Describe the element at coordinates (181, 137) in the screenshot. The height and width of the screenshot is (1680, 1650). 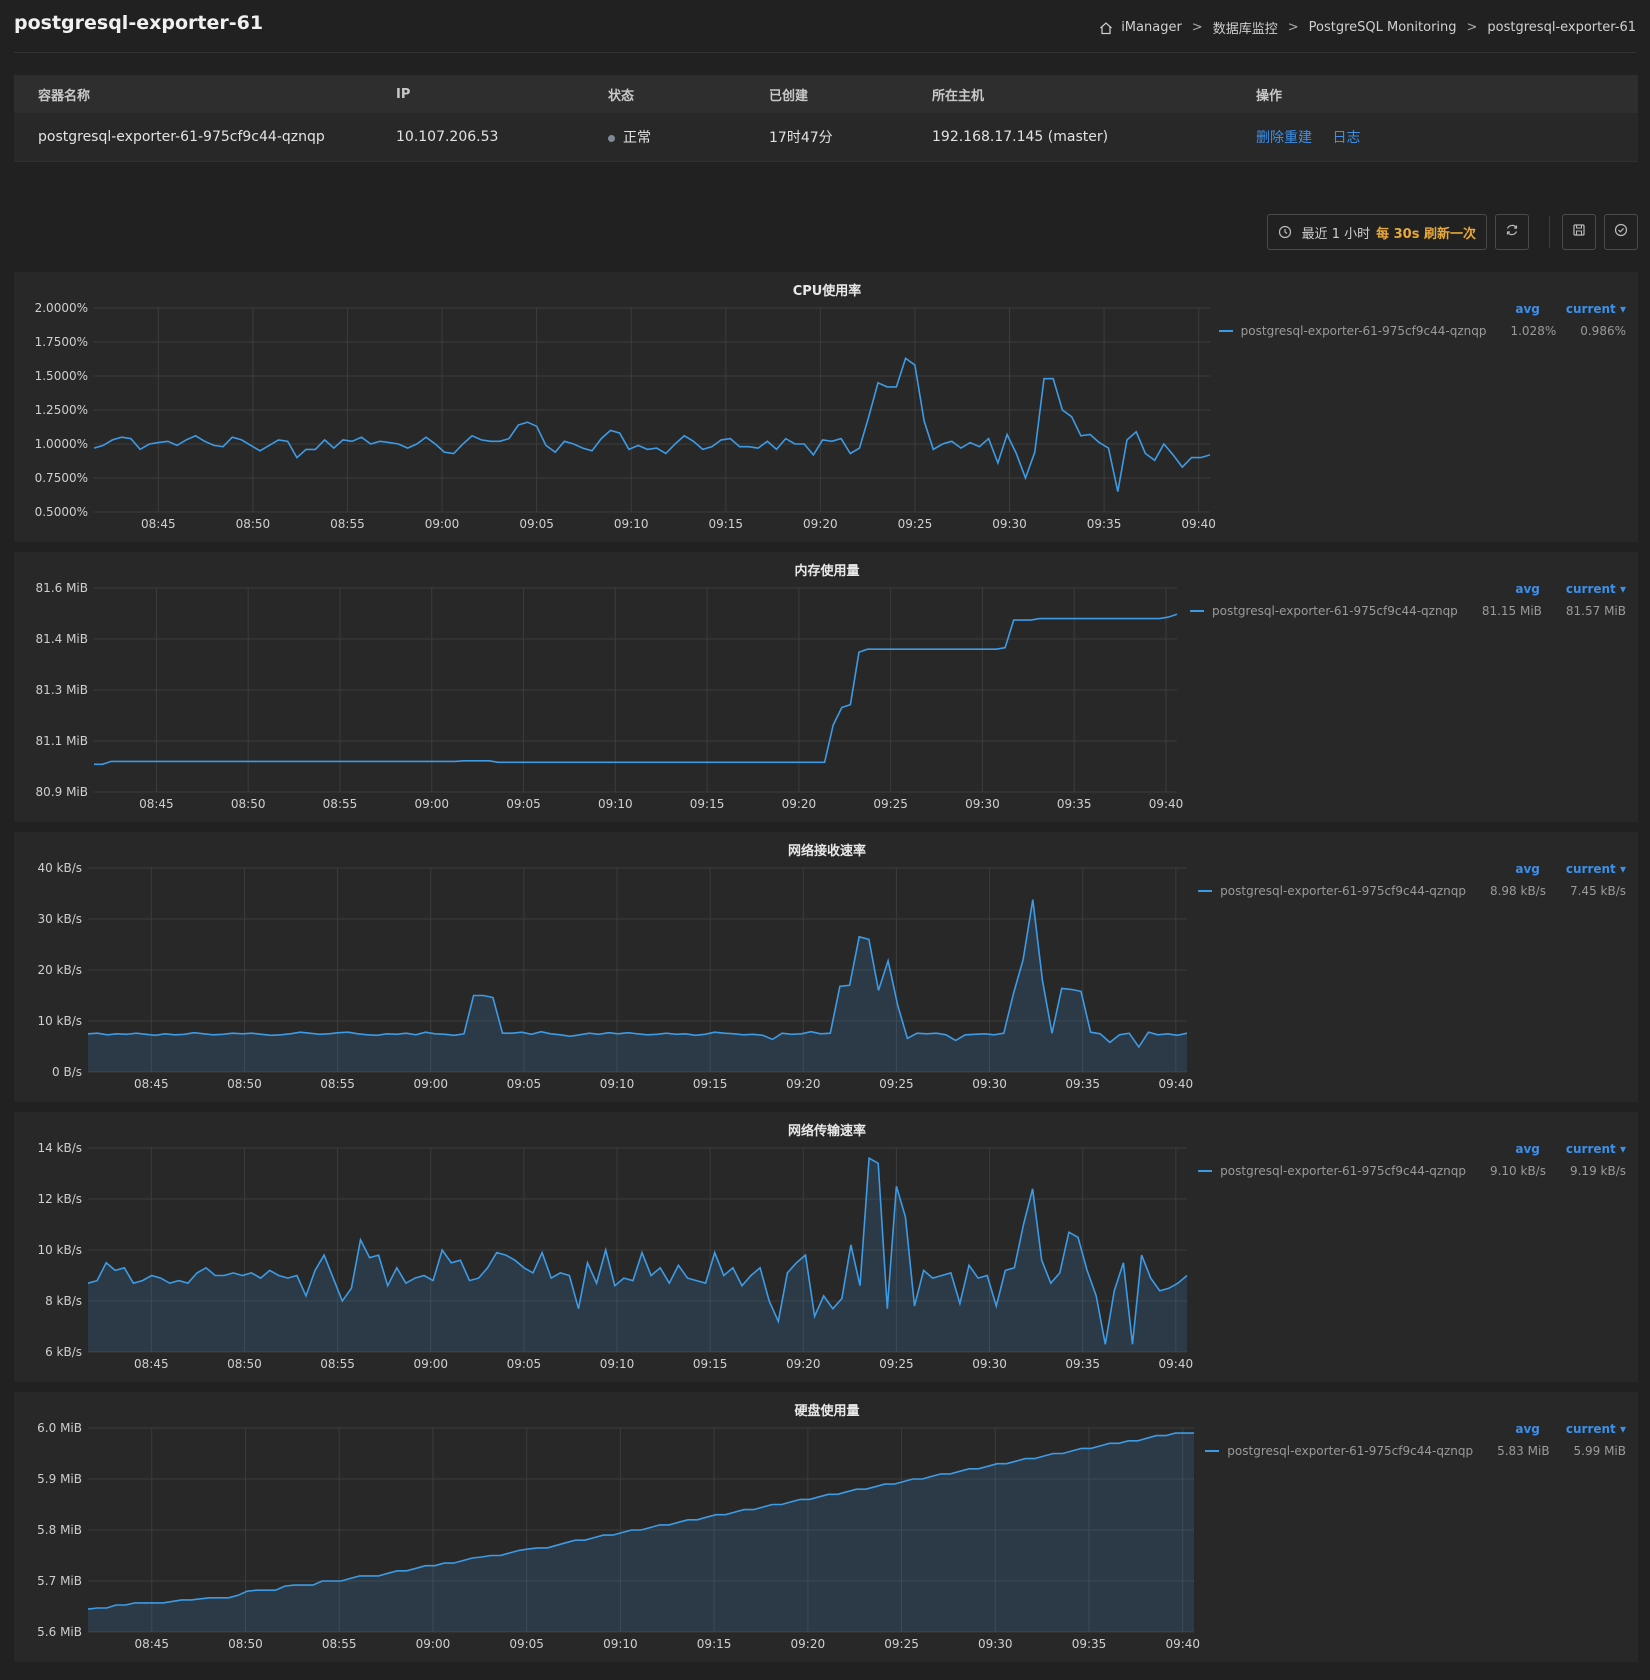
I see `cell-container-name: postgresql-exporter-61-975cf9c44-qznqp` at that location.